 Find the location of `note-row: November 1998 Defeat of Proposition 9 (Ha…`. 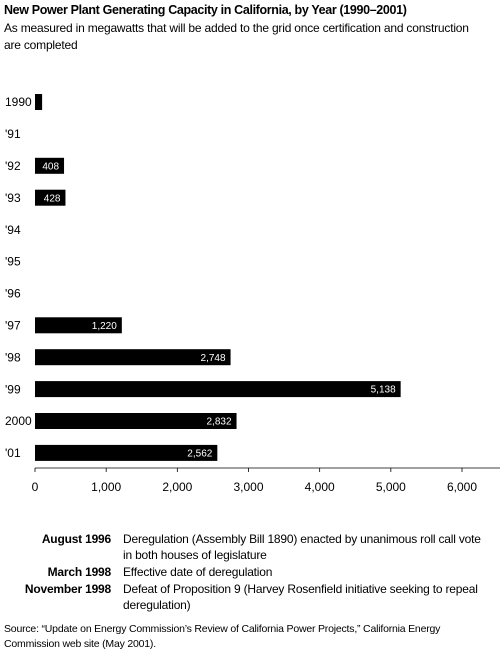

note-row: November 1998 Defeat of Proposition 9 (Ha… is located at coordinates (250, 597).